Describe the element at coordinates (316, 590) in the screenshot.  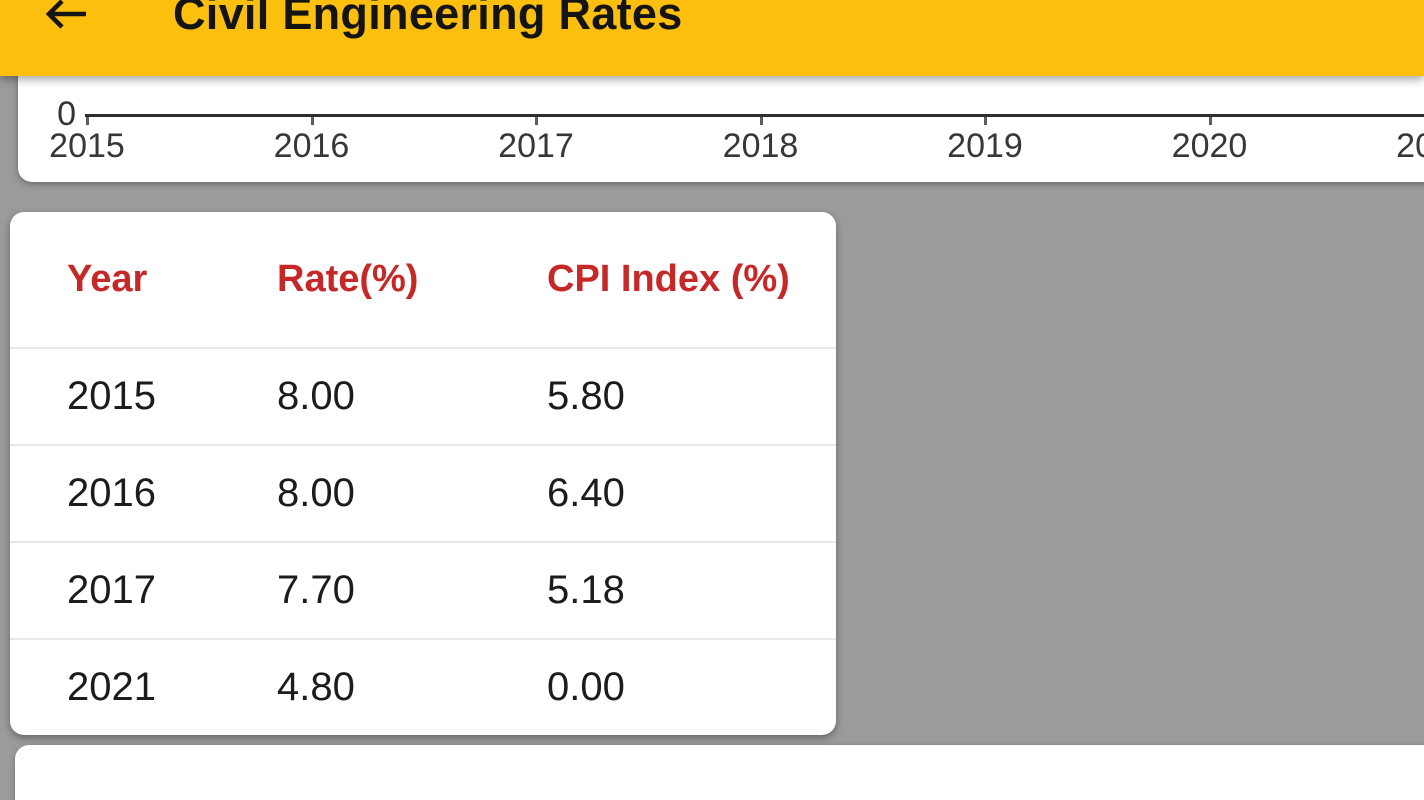
I see `table-cell-rate: 7.70` at that location.